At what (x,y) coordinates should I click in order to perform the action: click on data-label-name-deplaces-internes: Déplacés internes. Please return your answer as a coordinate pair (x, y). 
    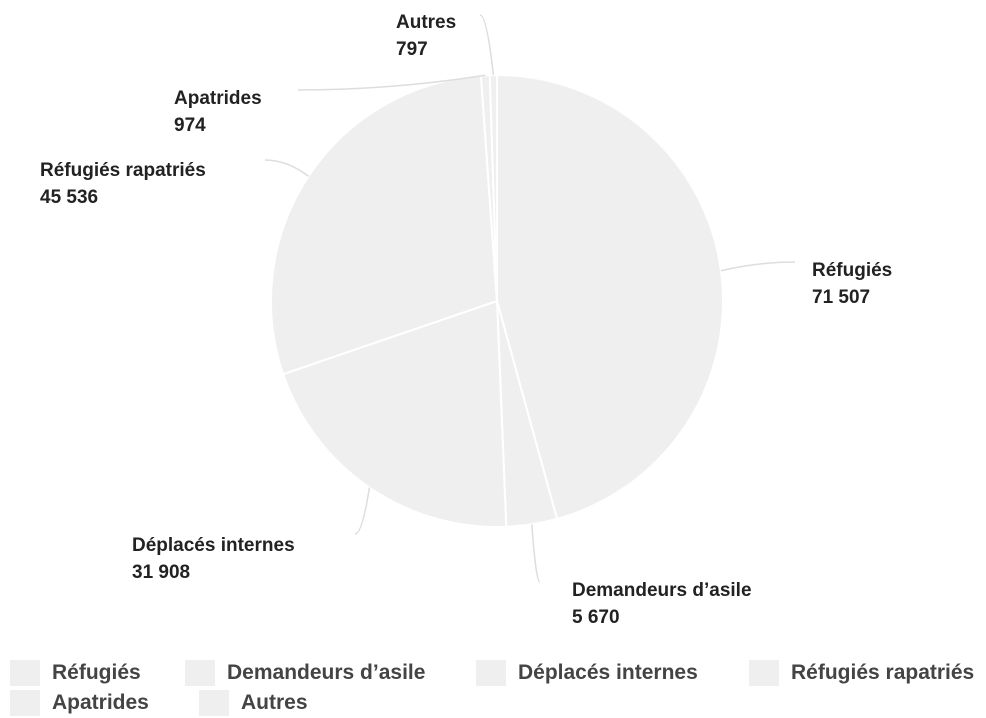
    Looking at the image, I should click on (213, 545).